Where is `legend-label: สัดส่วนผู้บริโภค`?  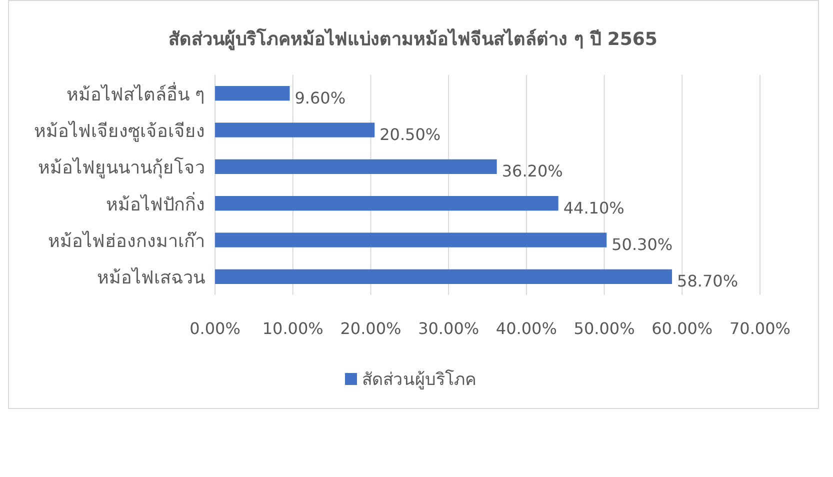
legend-label: สัดส่วนผู้บริโภค is located at coordinates (419, 379).